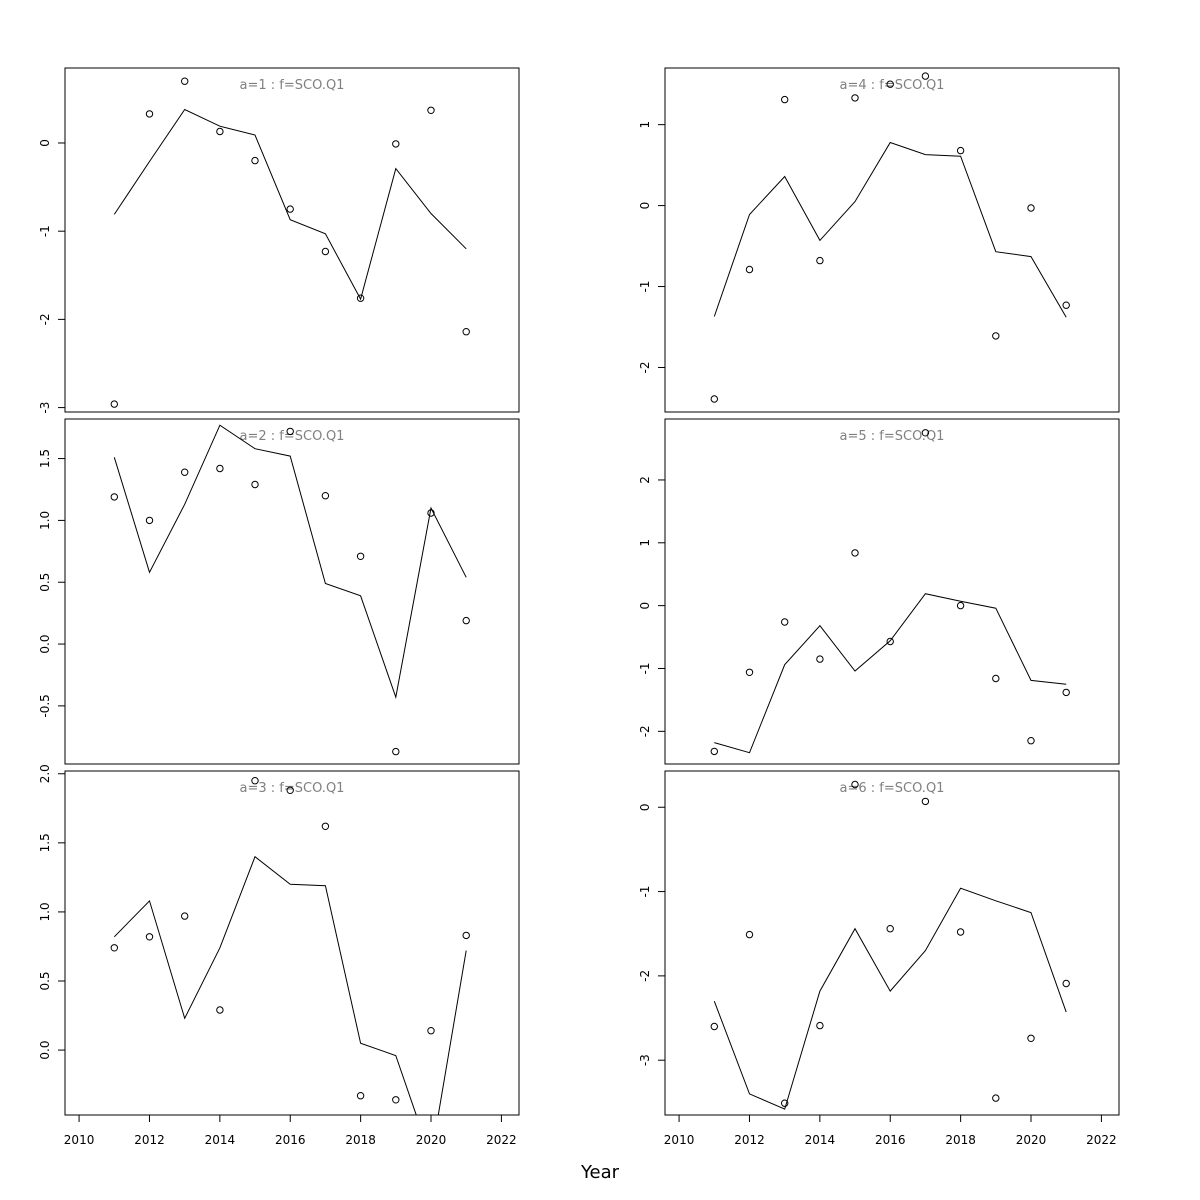 Image resolution: width=1200 pixels, height=1200 pixels. I want to click on y-tick-label: 0.0, so click(45, 644).